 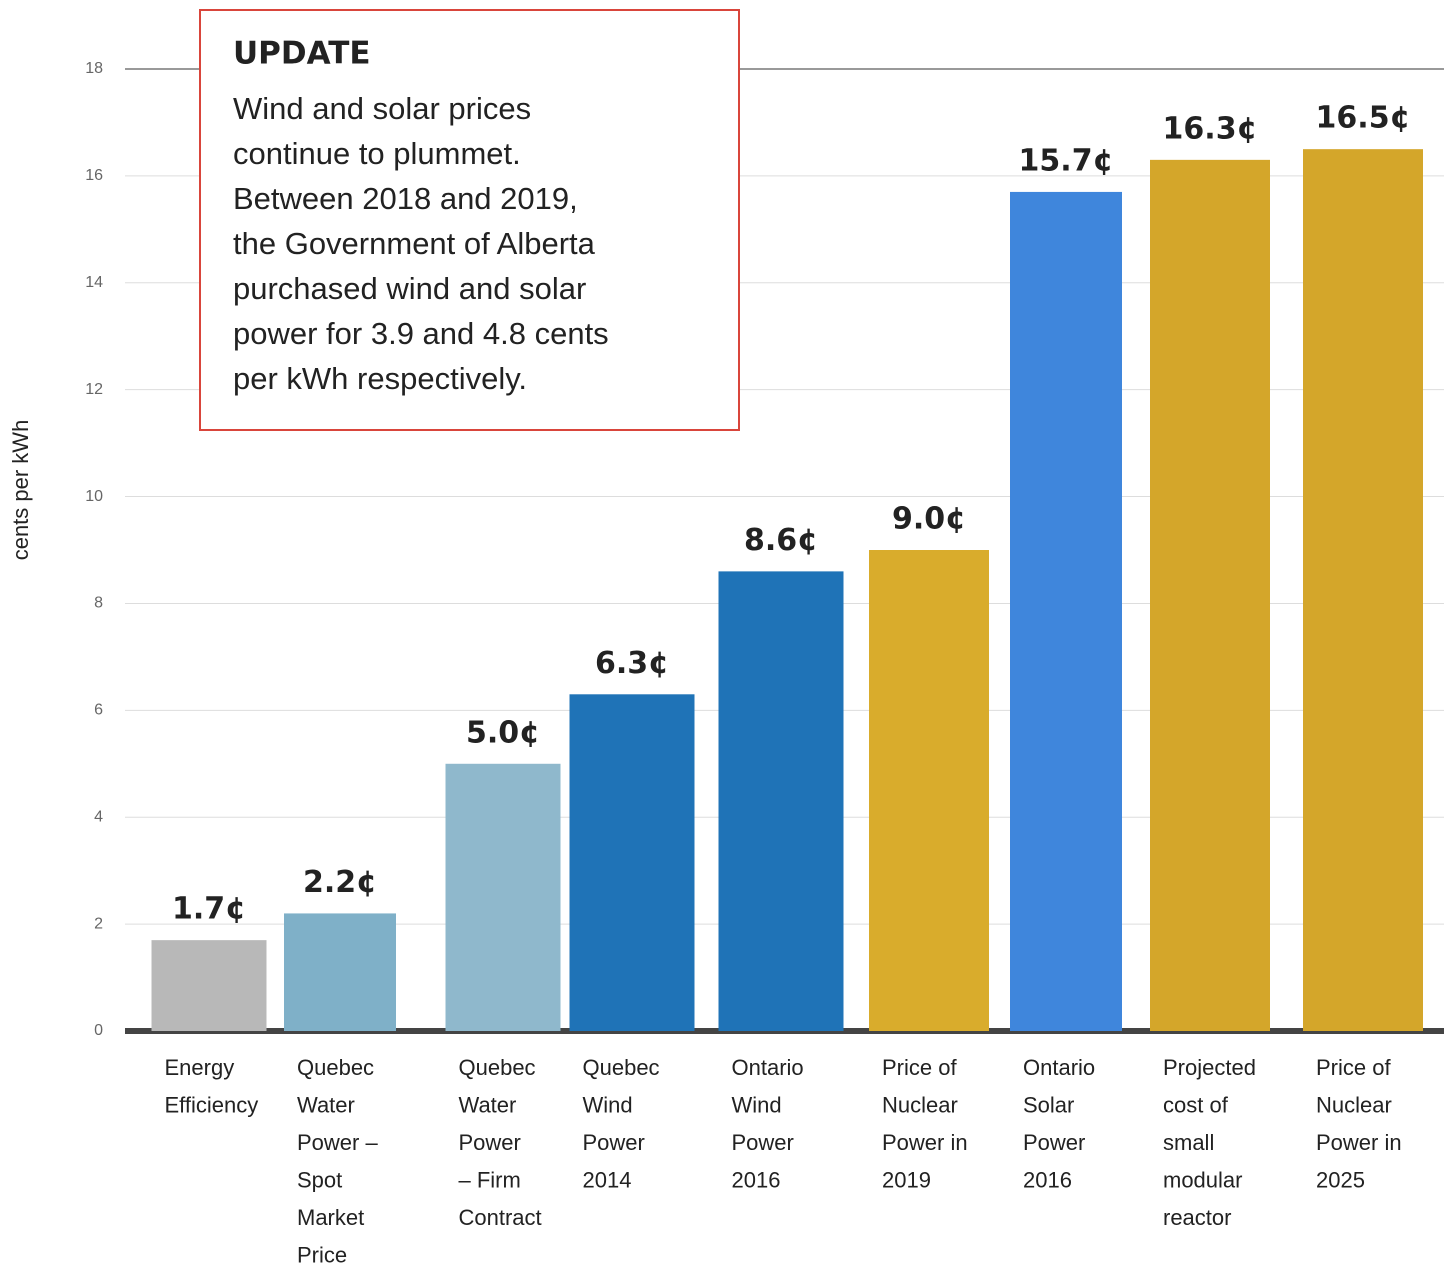 I want to click on annotation-text: purchased wind and solar, so click(x=409, y=288).